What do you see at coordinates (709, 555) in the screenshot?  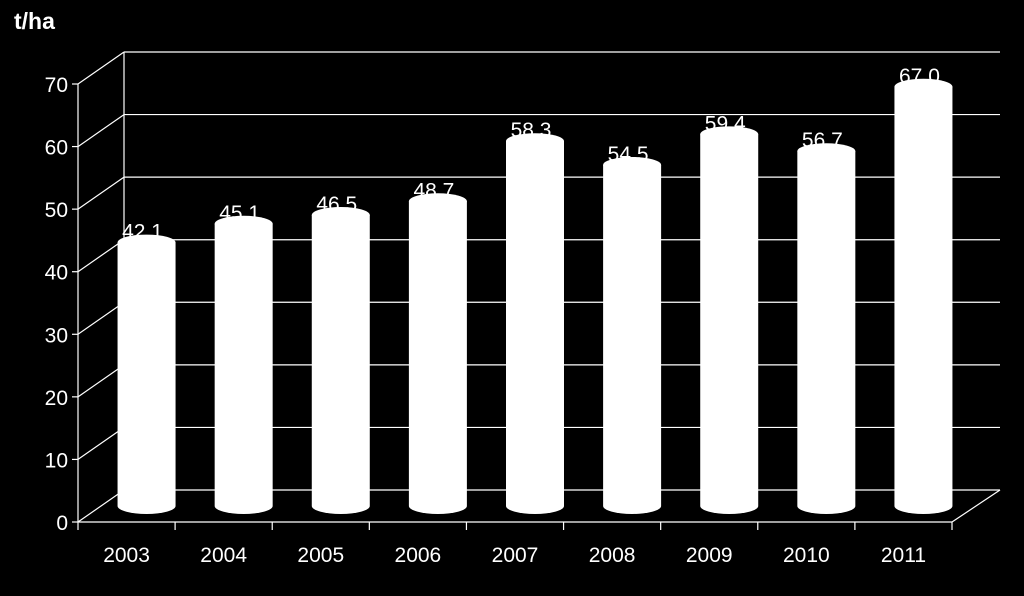 I see `x-tick-label: 2009` at bounding box center [709, 555].